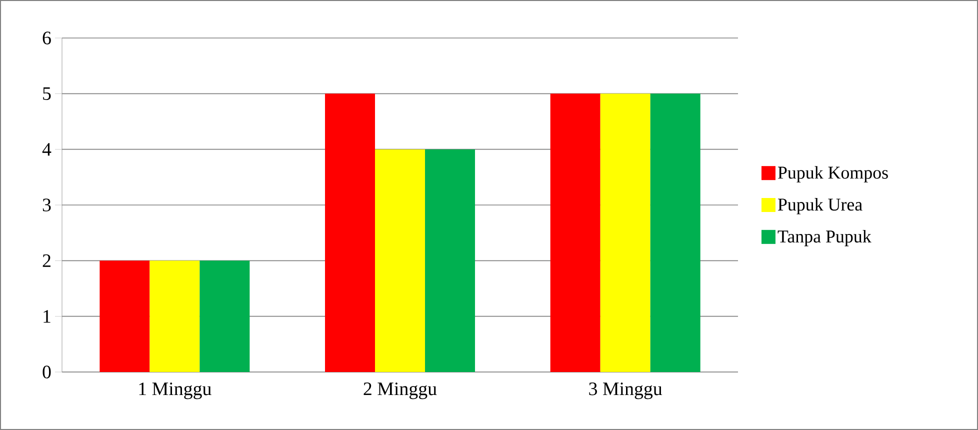 This screenshot has height=430, width=978. What do you see at coordinates (400, 391) in the screenshot?
I see `x-tick-label: 2 Minggu` at bounding box center [400, 391].